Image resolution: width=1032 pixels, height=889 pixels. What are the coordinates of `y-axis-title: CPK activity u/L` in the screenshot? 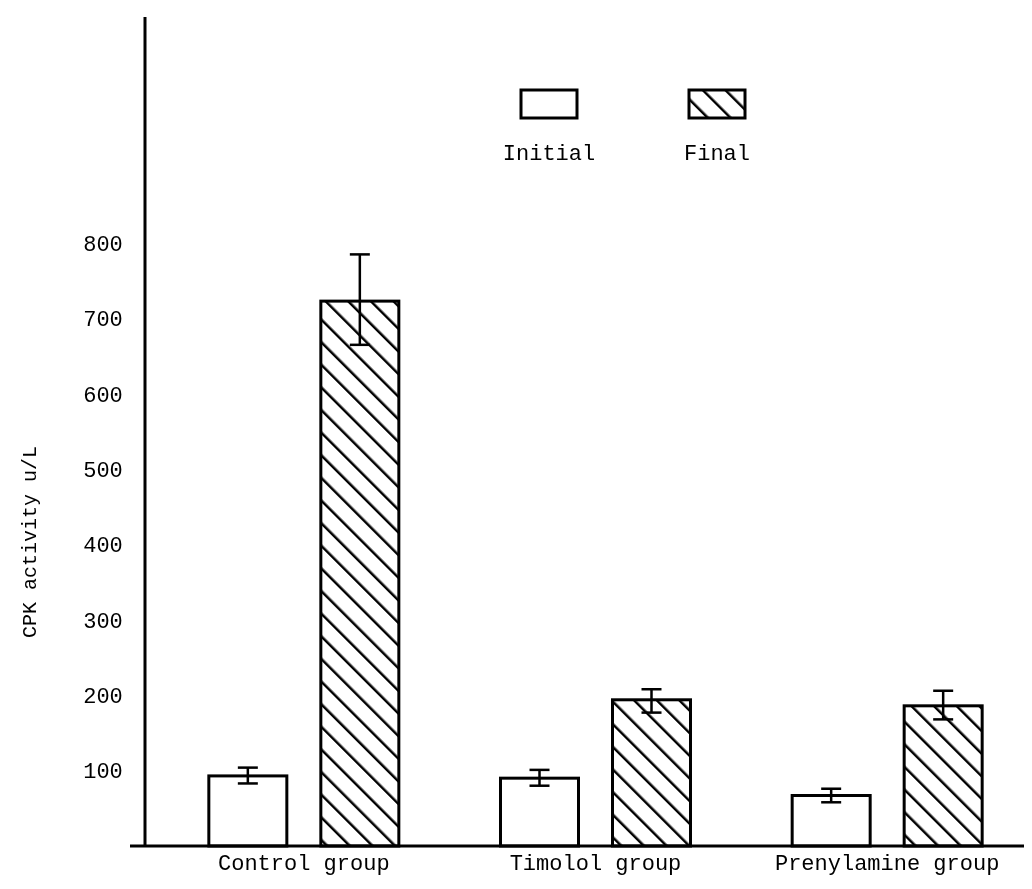 It's located at (30, 542).